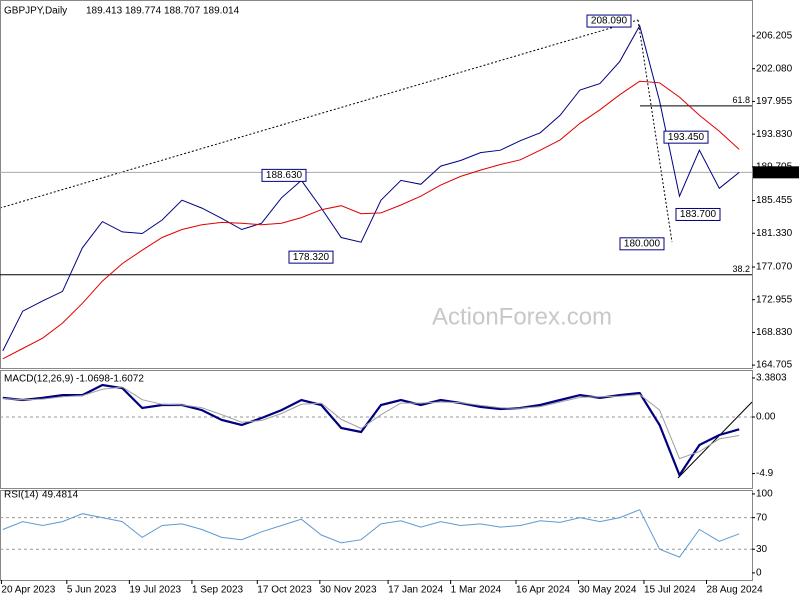 Image resolution: width=800 pixels, height=600 pixels. I want to click on annotation: 193.450, so click(686, 137).